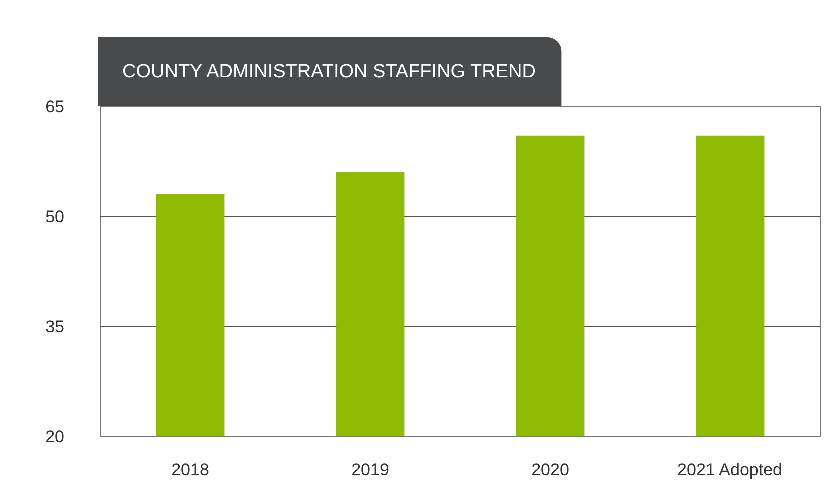  I want to click on y-tick-label: 35, so click(55, 327).